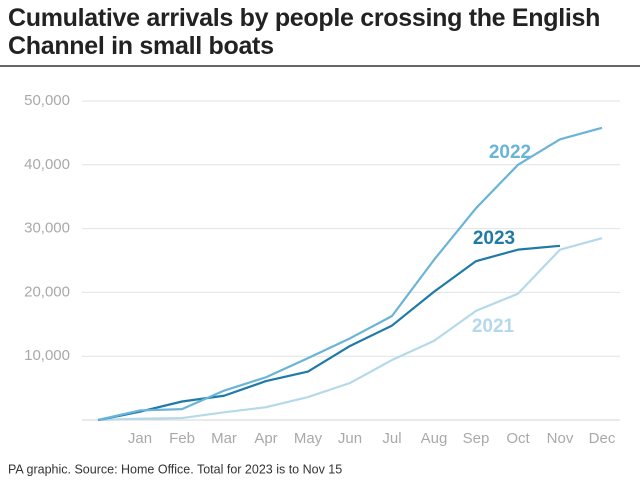  Describe the element at coordinates (602, 438) in the screenshot. I see `x-tick-label: Dec` at that location.